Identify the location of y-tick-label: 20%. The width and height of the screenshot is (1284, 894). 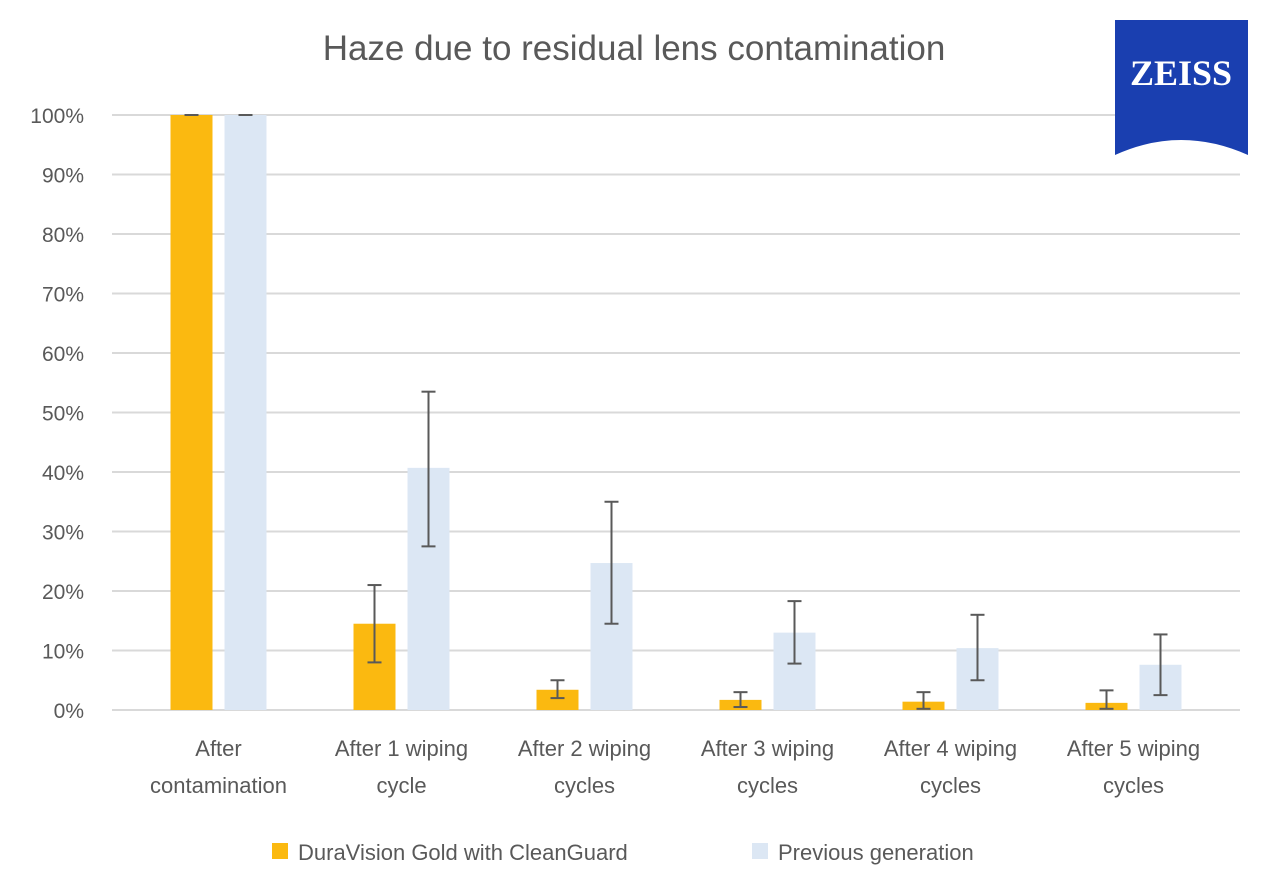
(63, 592).